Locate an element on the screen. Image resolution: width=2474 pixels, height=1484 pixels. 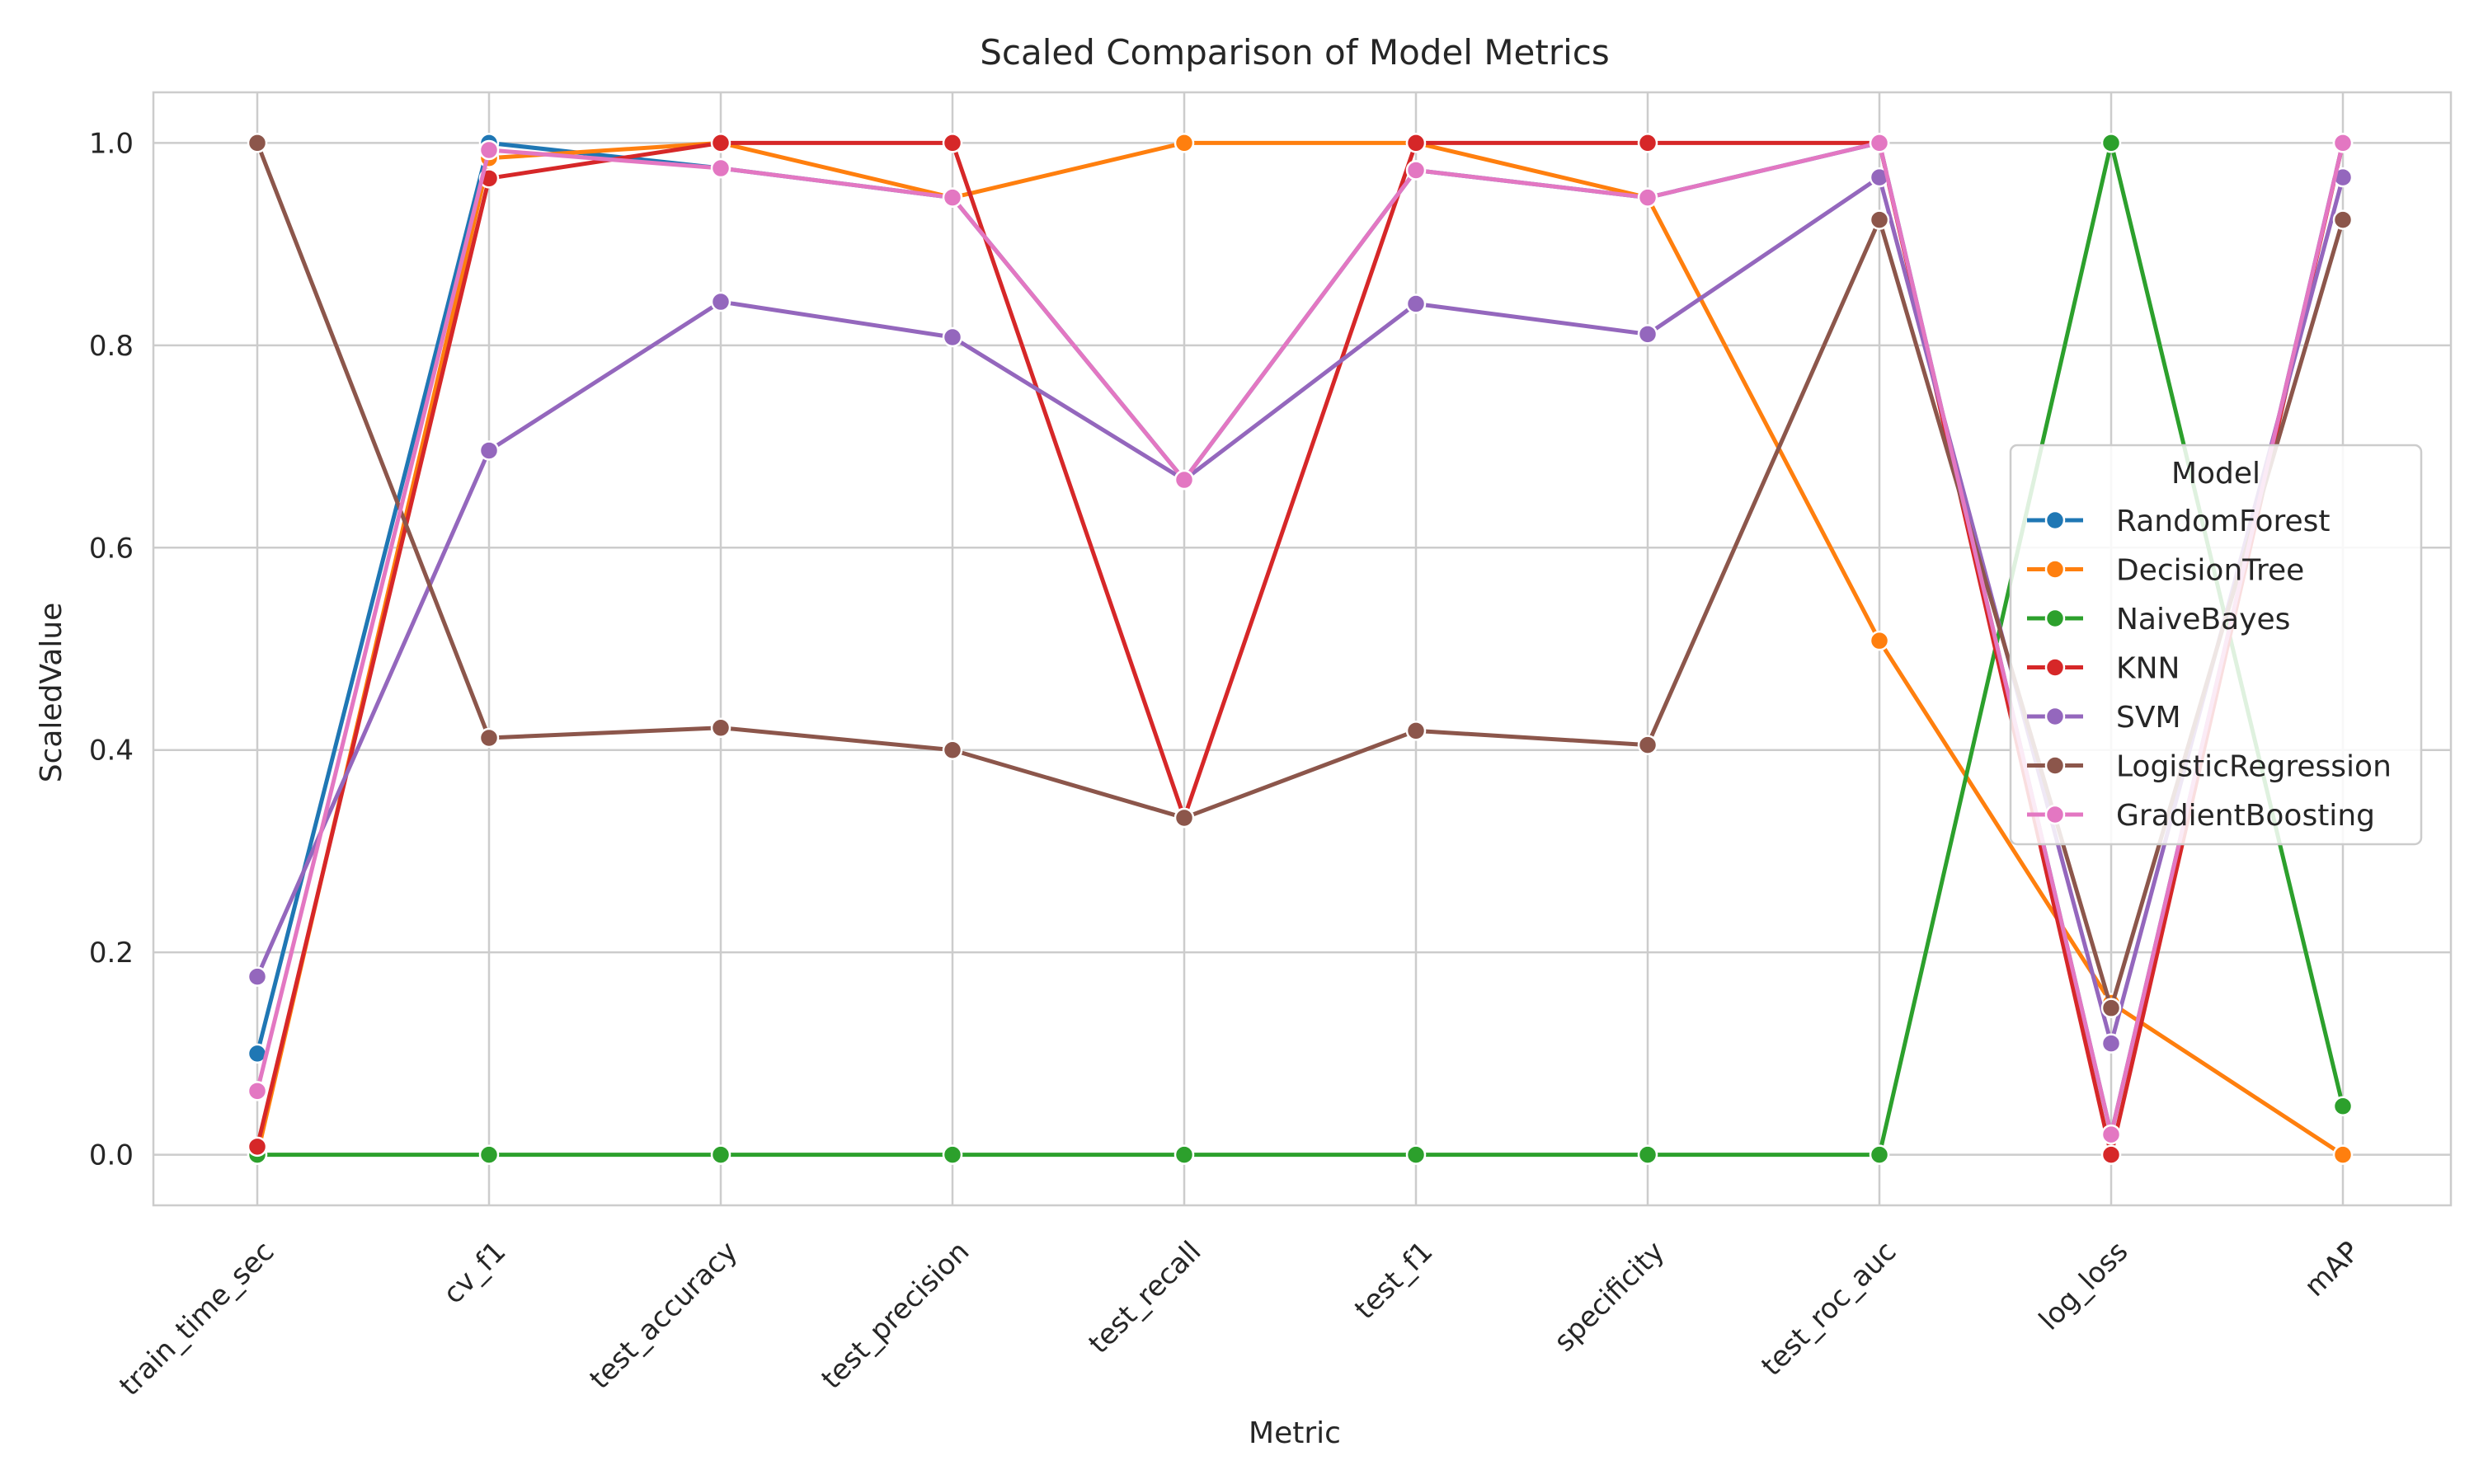
x-axis-label: Metric is located at coordinates (1295, 1433).